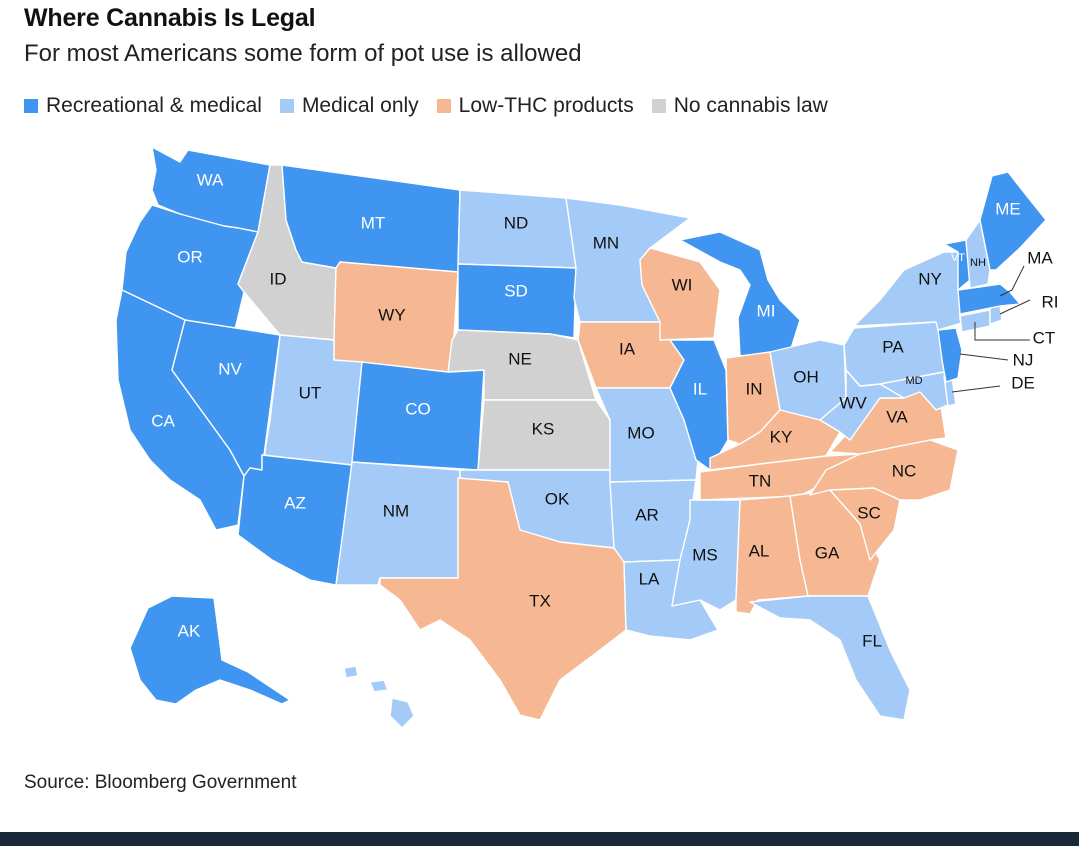  What do you see at coordinates (1040, 257) in the screenshot?
I see `label-ma: MA` at bounding box center [1040, 257].